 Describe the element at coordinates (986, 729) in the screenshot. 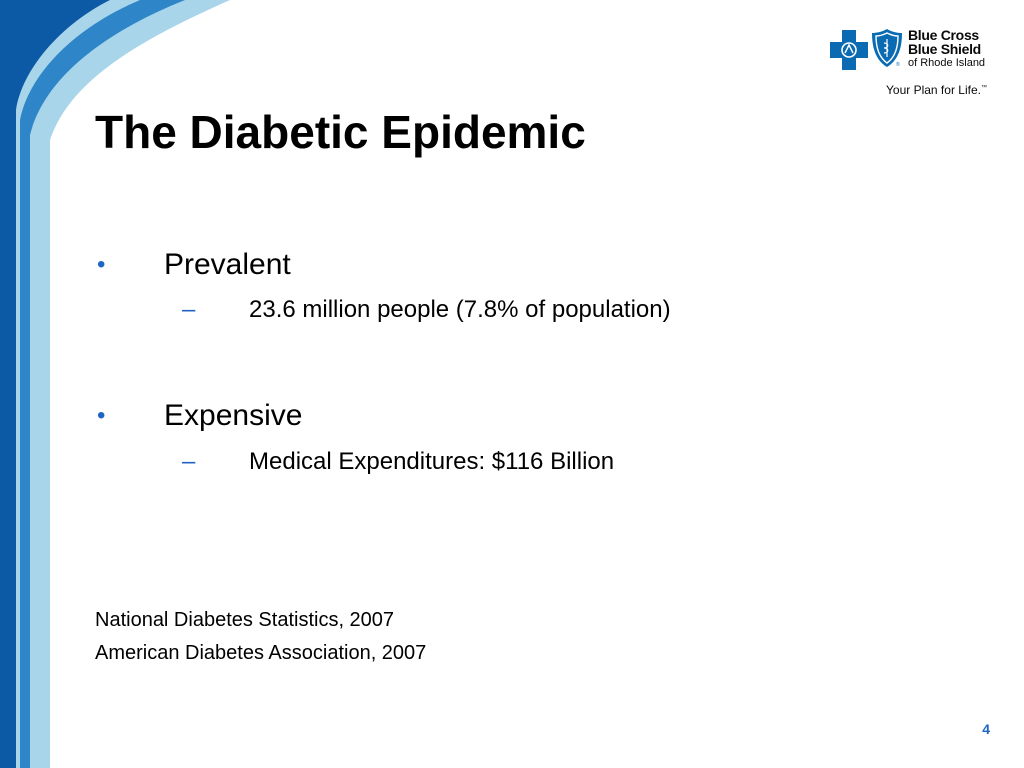

I see `page-number: 4` at that location.